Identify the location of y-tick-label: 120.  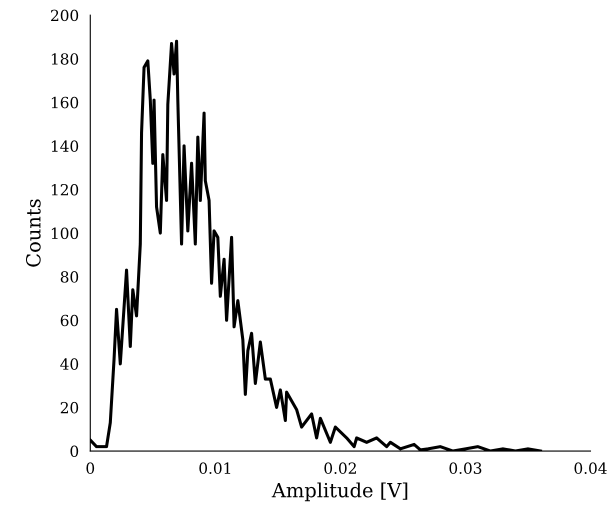
(65, 190).